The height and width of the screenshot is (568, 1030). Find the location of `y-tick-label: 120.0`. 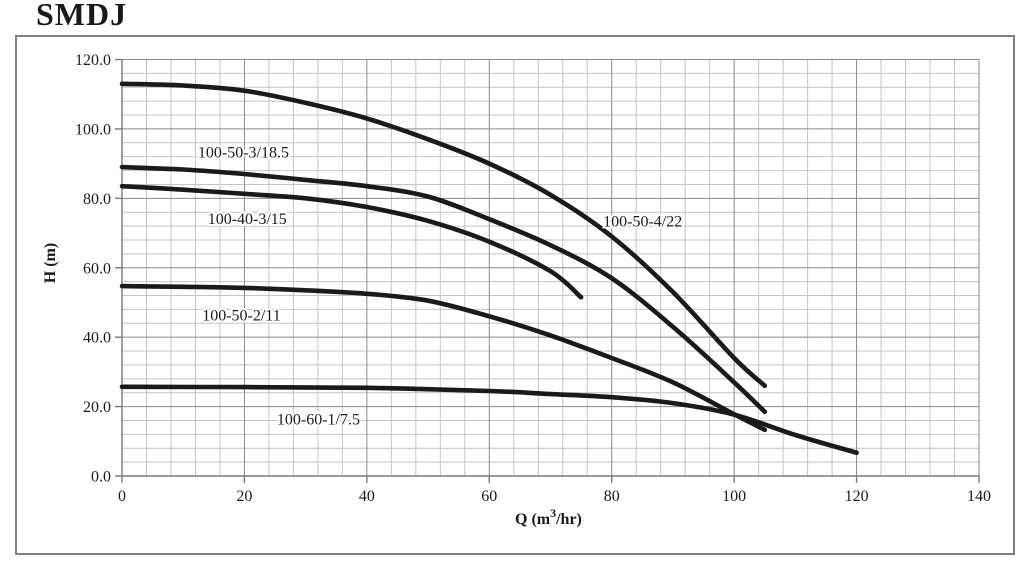

y-tick-label: 120.0 is located at coordinates (93, 60).